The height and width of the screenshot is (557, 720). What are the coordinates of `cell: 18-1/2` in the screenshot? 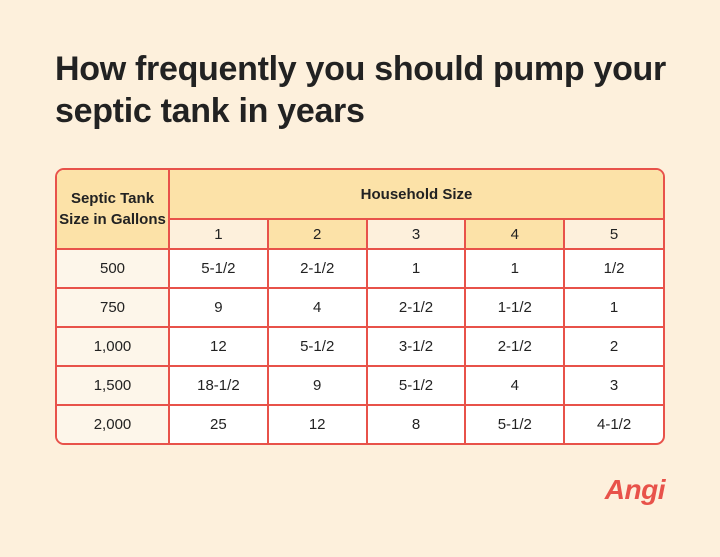 It's located at (218, 385).